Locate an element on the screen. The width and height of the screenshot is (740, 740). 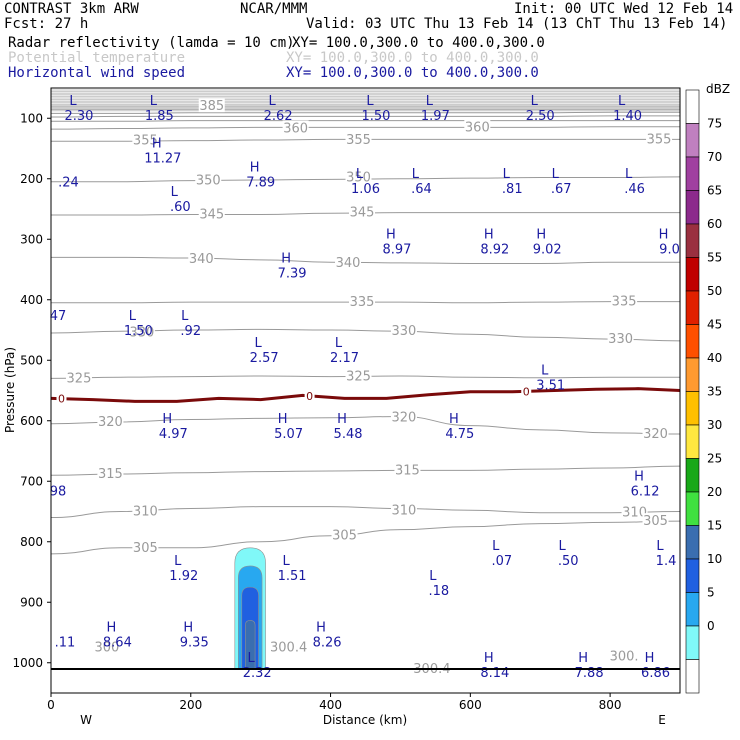
wind-extremum-value: 8.97 is located at coordinates (396, 249).